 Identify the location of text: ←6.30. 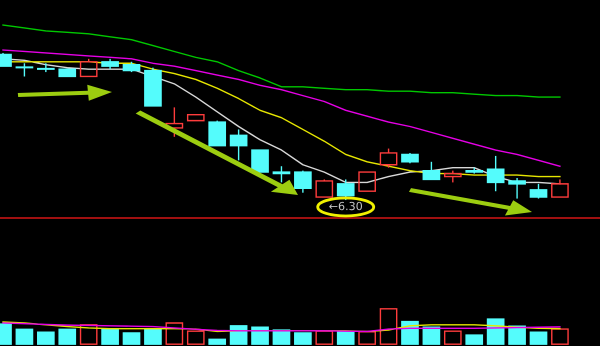
(345, 206).